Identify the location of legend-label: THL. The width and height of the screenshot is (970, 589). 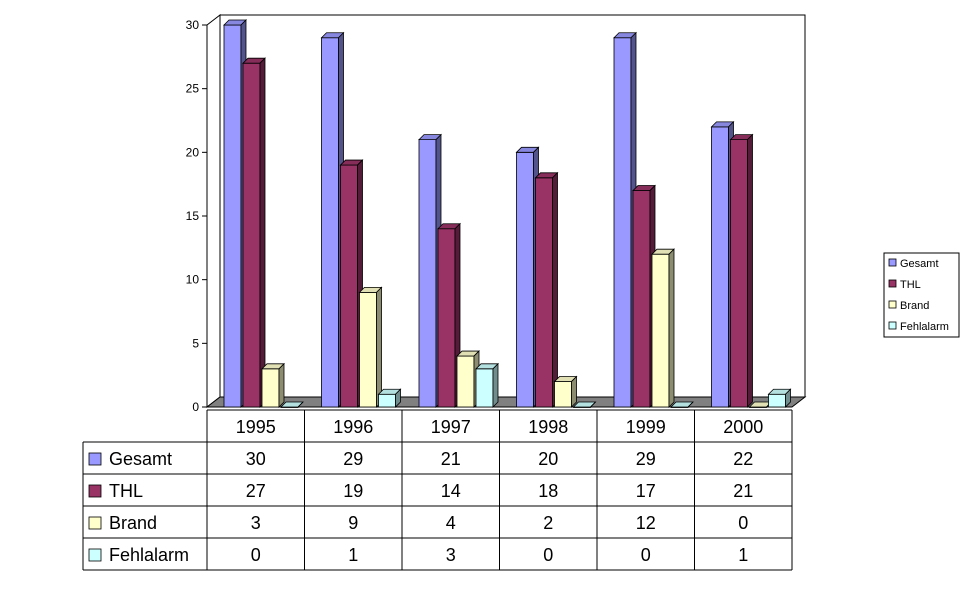
(910, 285).